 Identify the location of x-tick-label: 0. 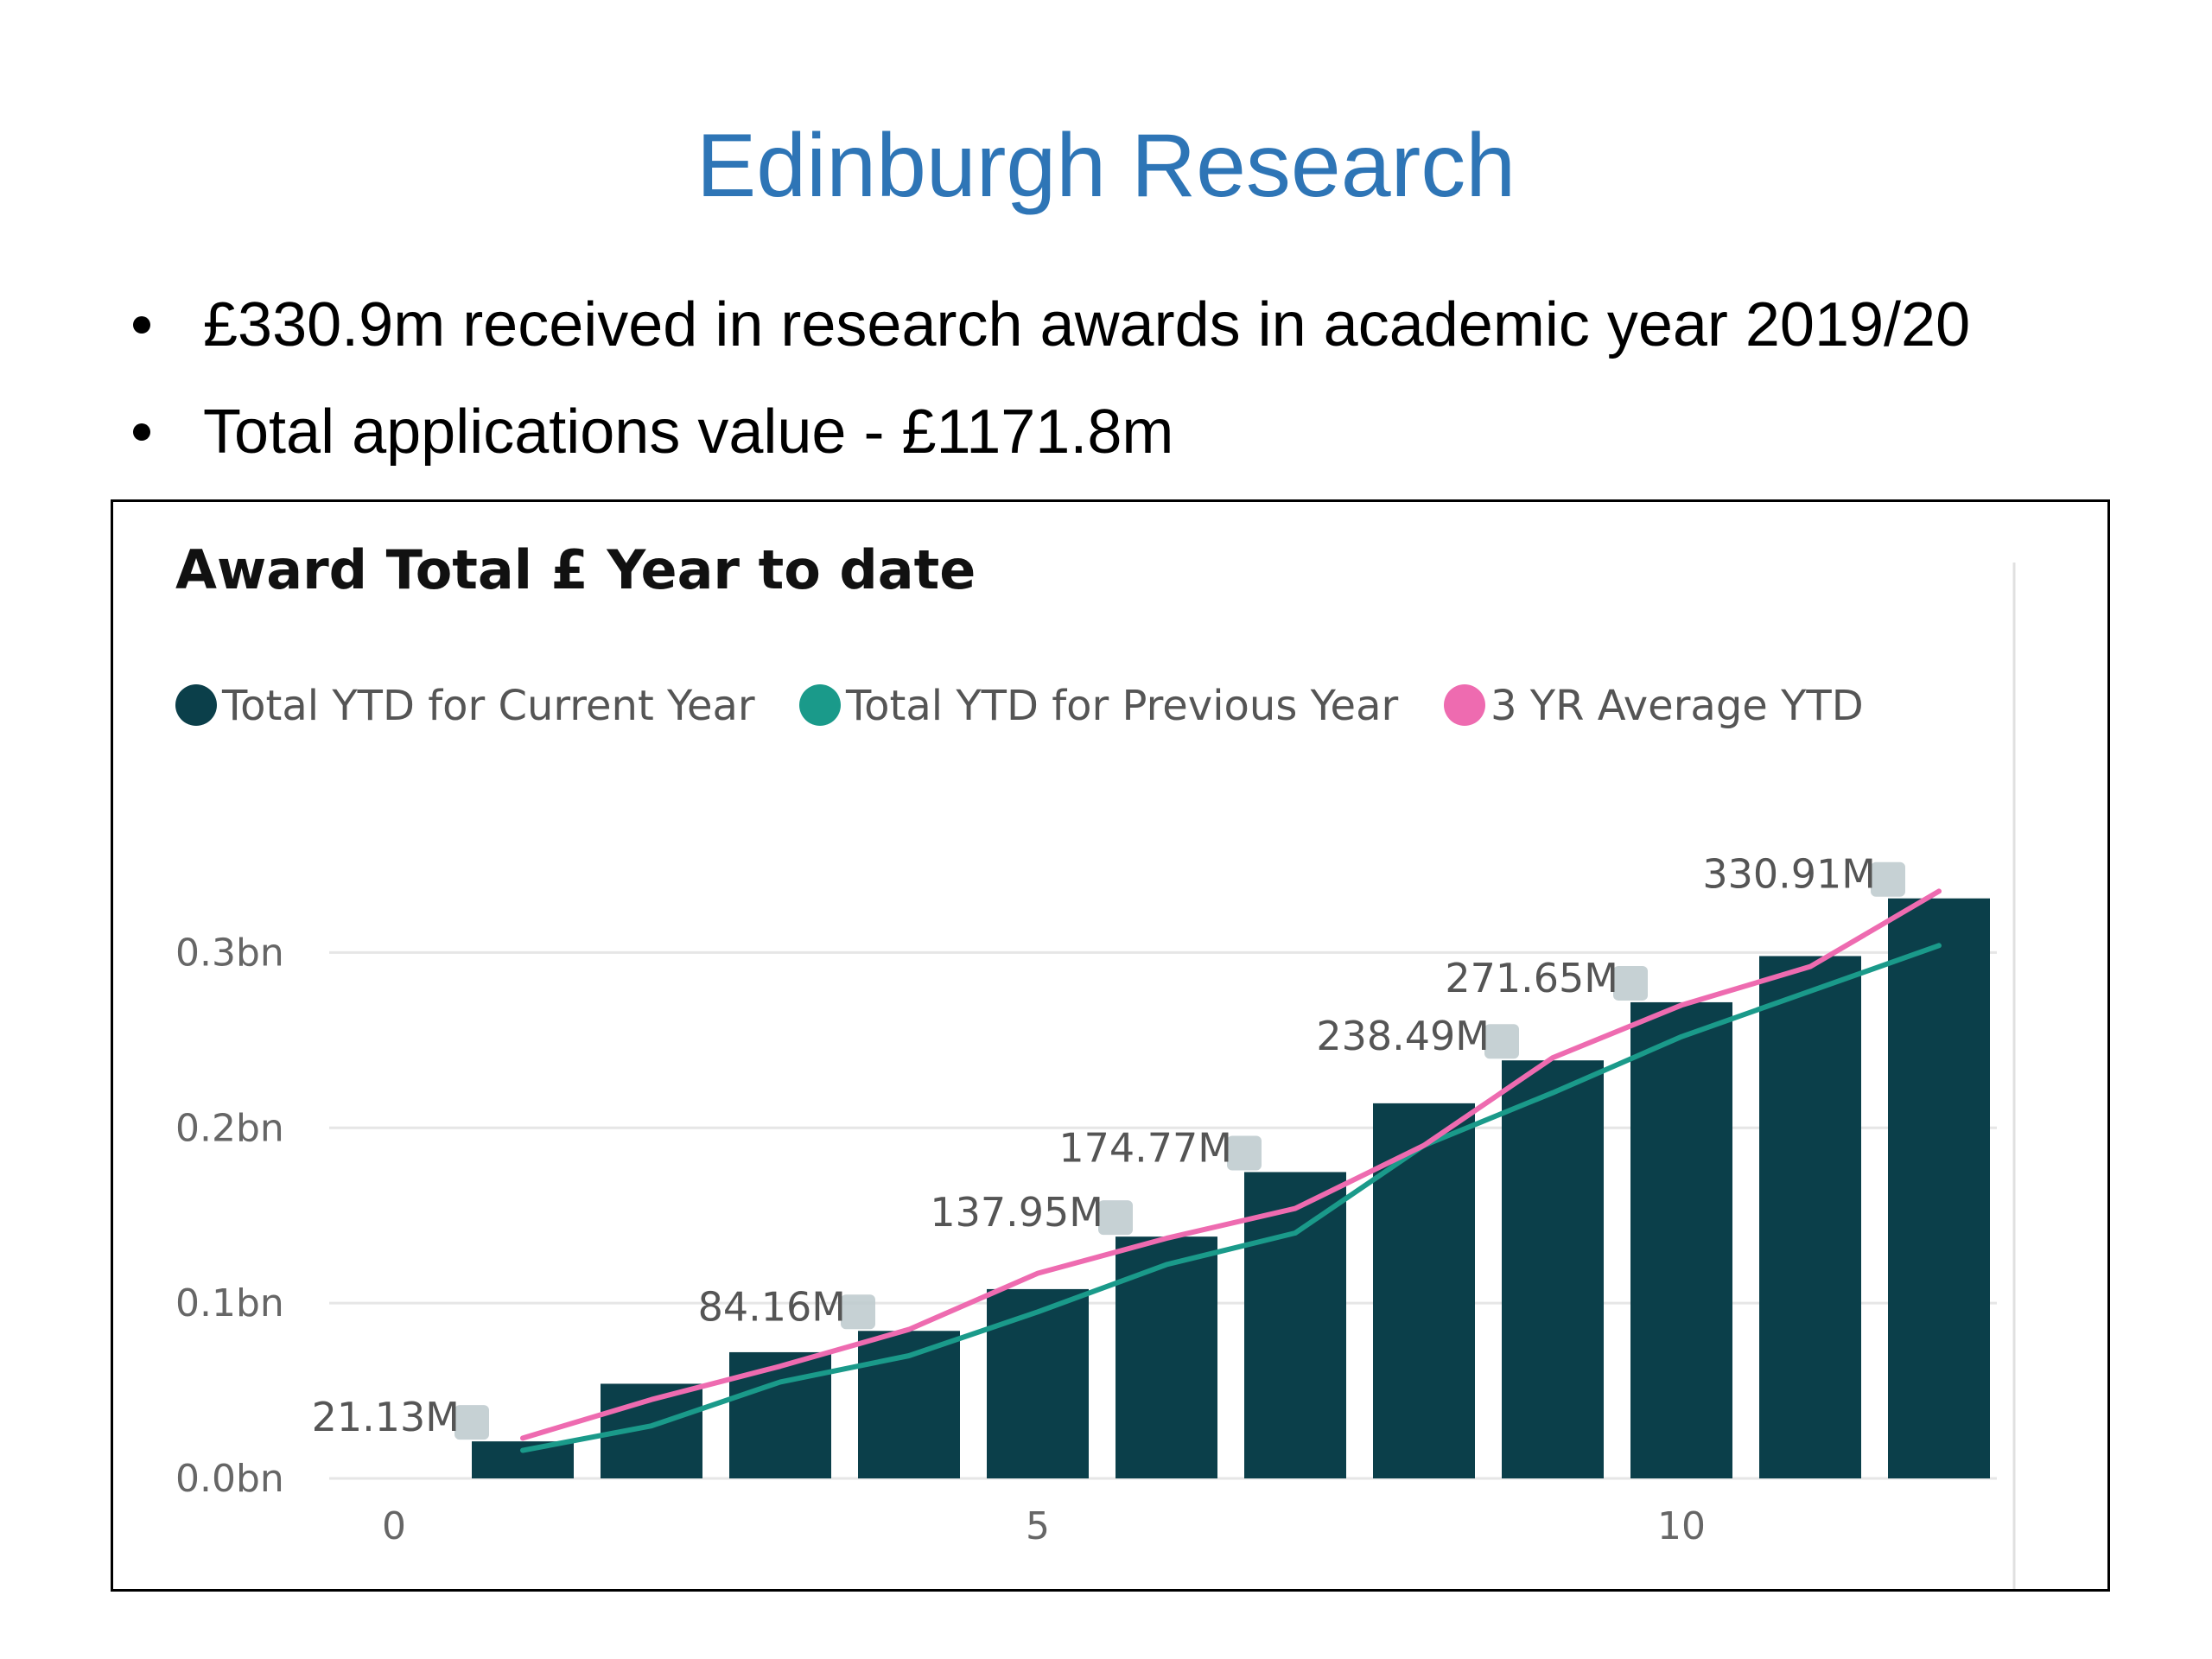
(394, 1526).